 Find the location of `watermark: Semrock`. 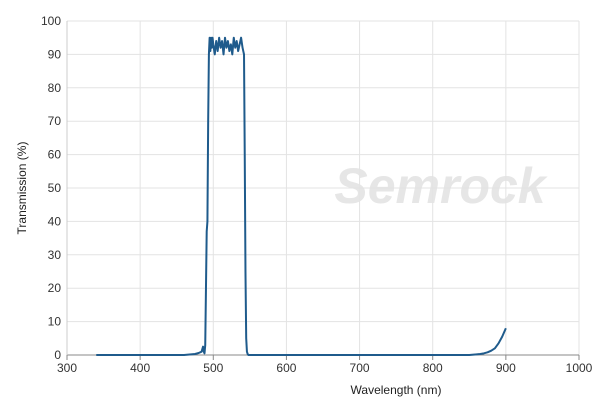

watermark: Semrock is located at coordinates (440, 186).